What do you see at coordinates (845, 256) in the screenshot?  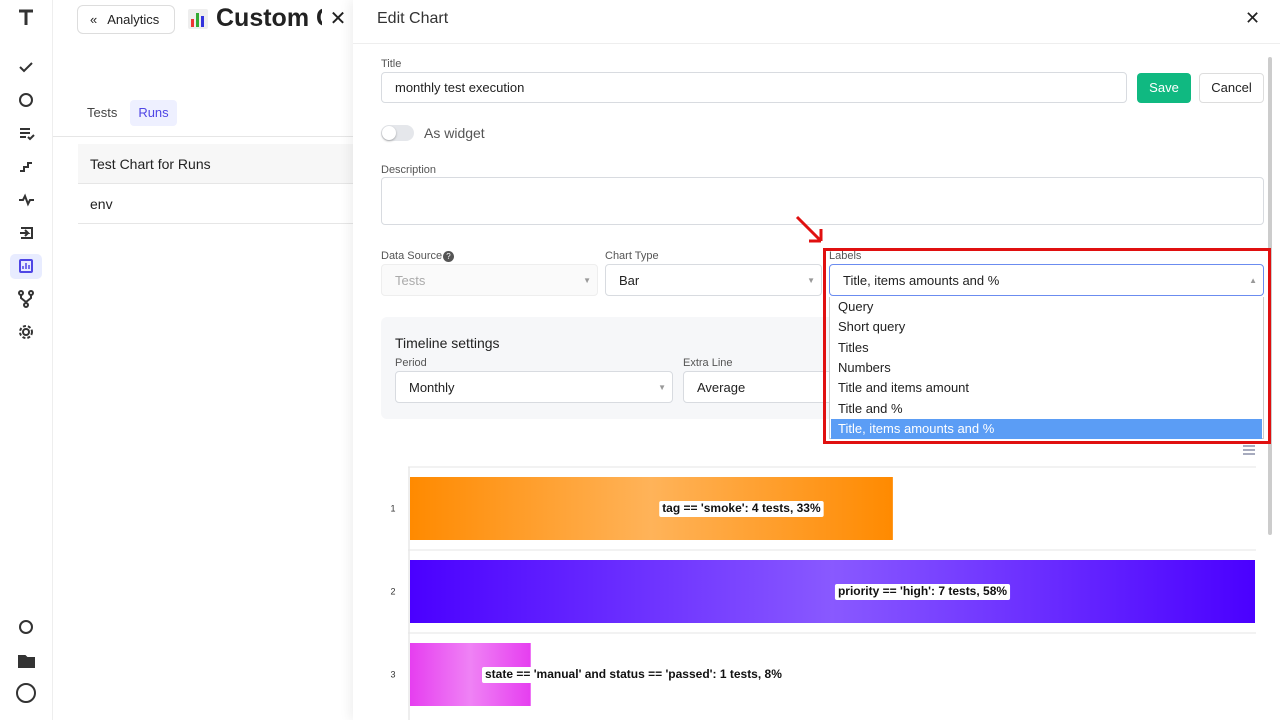 I see `field-label: Labels` at bounding box center [845, 256].